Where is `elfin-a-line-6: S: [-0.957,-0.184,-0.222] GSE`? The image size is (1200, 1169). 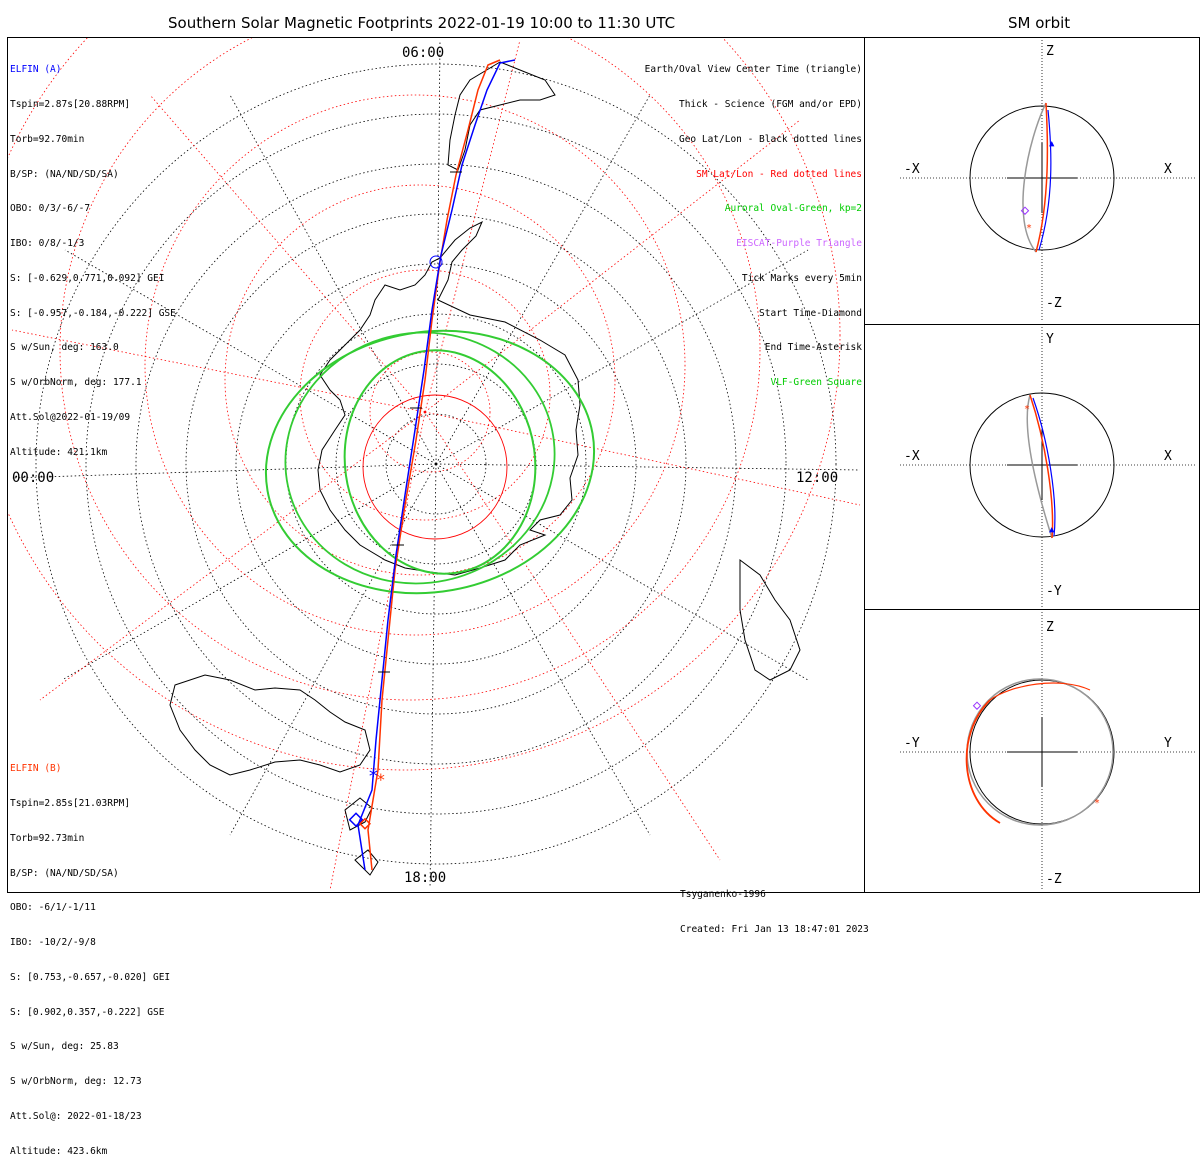
elfin-a-line-6: S: [-0.957,-0.184,-0.222] GSE is located at coordinates (93, 313).